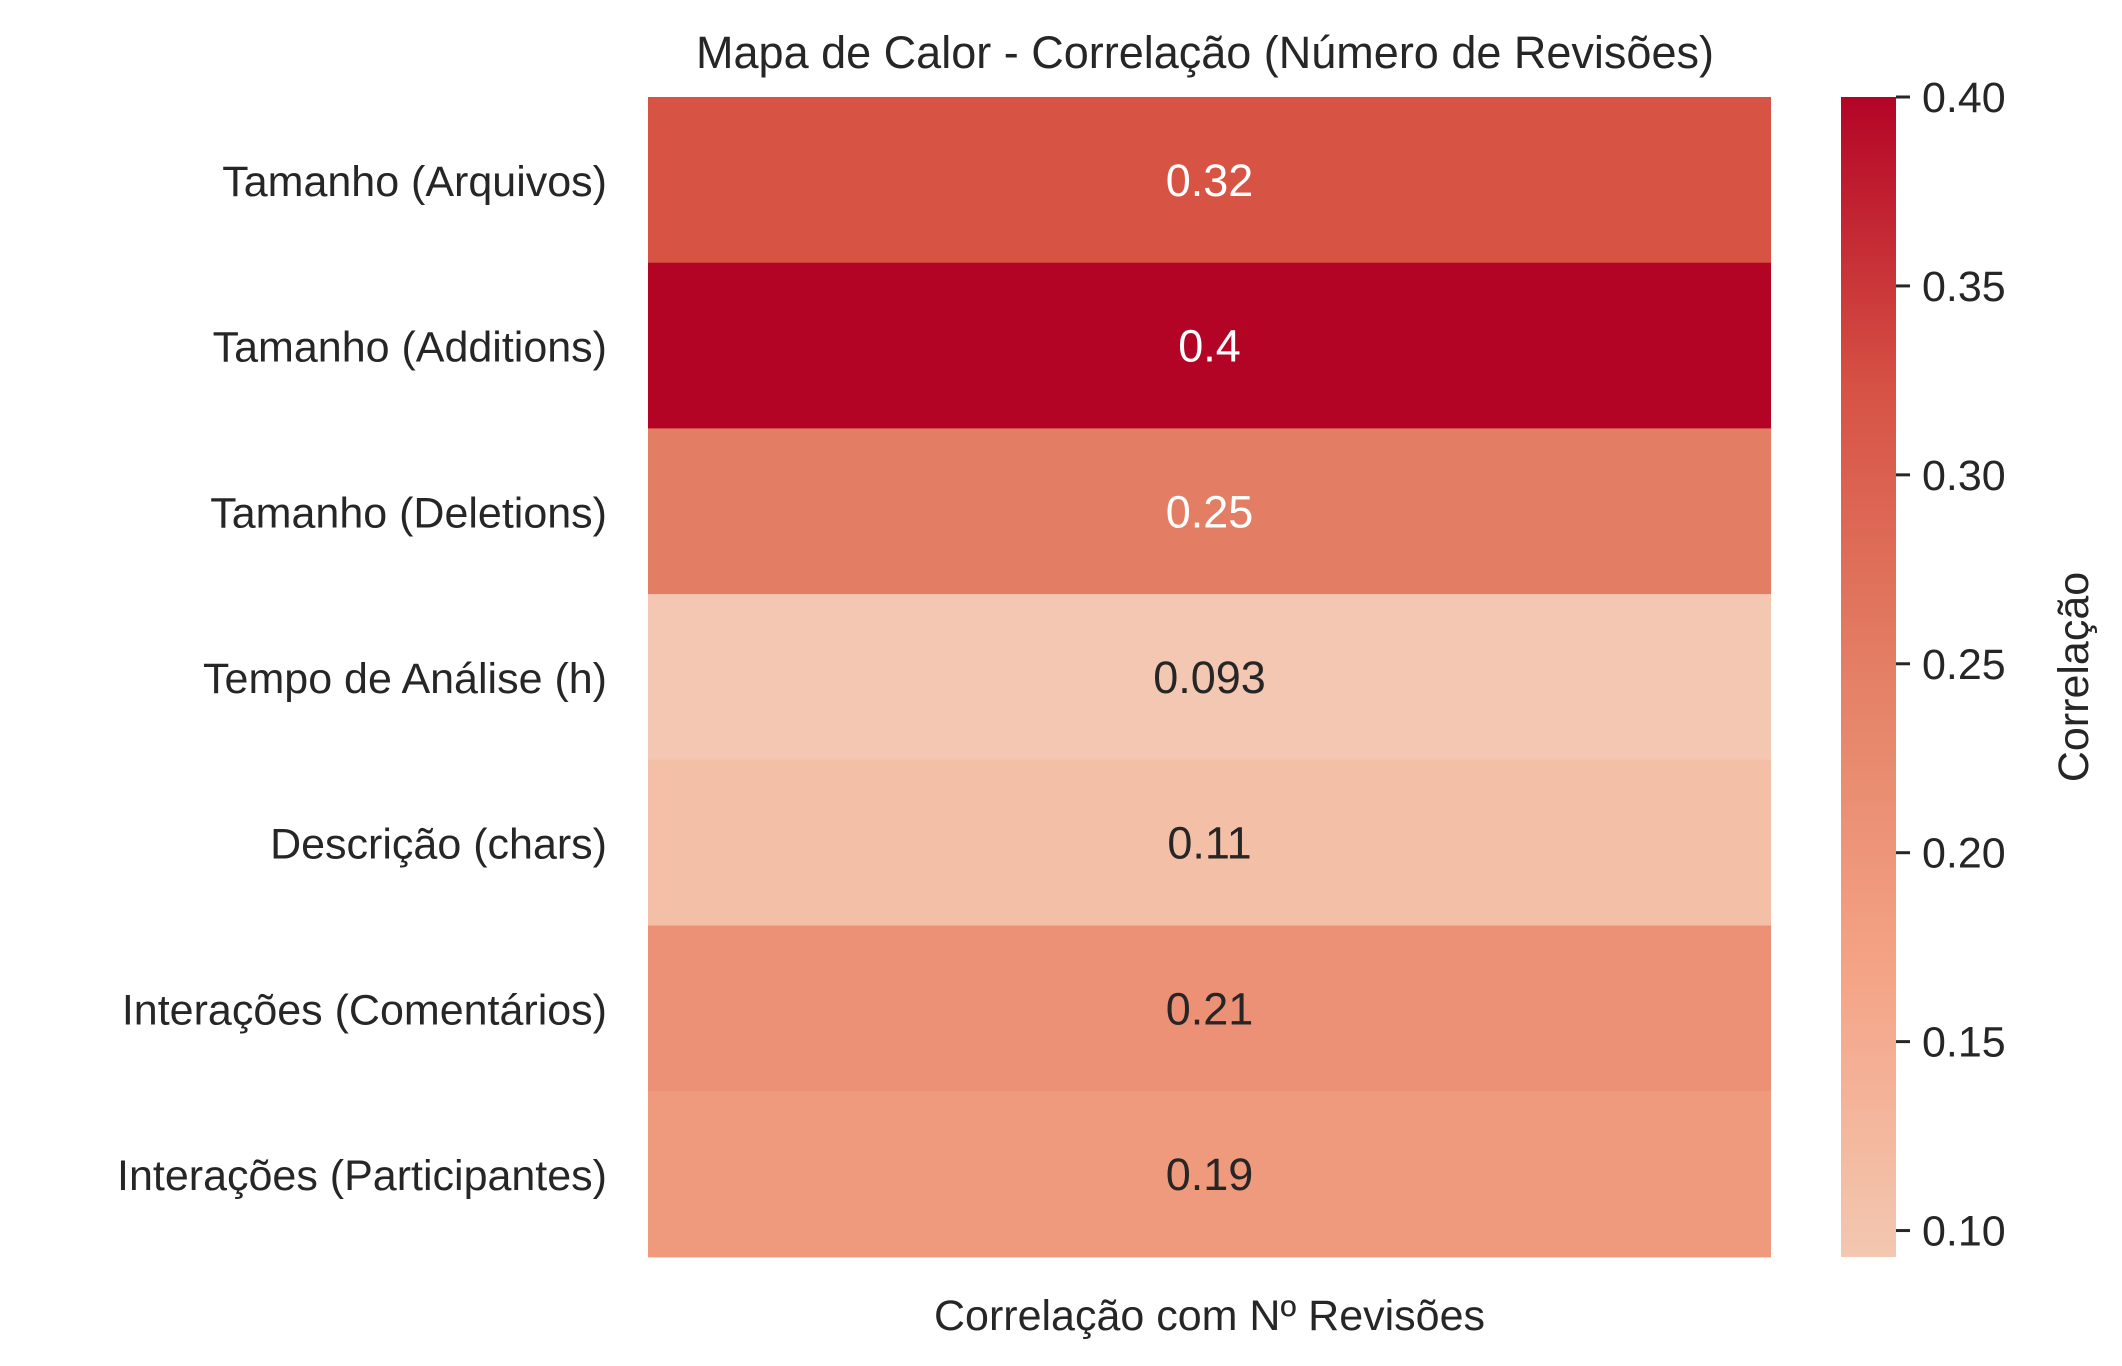 The height and width of the screenshot is (1366, 2122). I want to click on heatmap-annotation: 0.25, so click(1210, 511).